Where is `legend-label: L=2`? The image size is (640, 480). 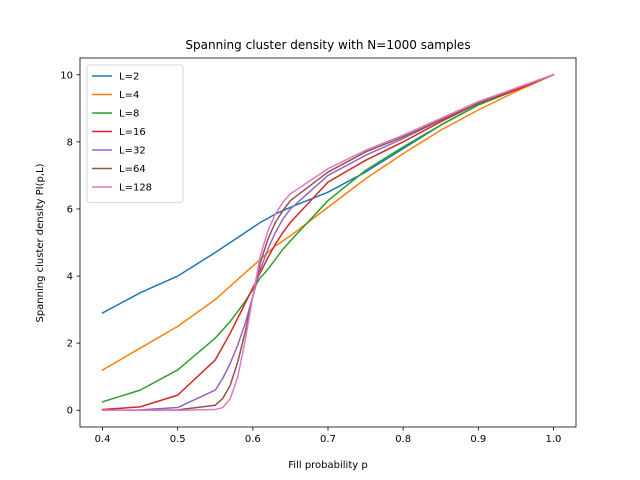 legend-label: L=2 is located at coordinates (129, 77).